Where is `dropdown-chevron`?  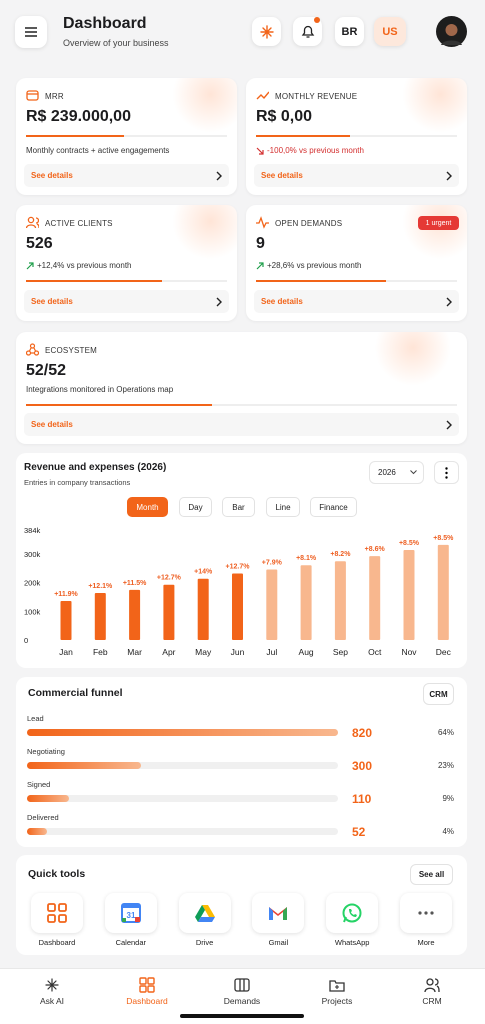 dropdown-chevron is located at coordinates (413, 472).